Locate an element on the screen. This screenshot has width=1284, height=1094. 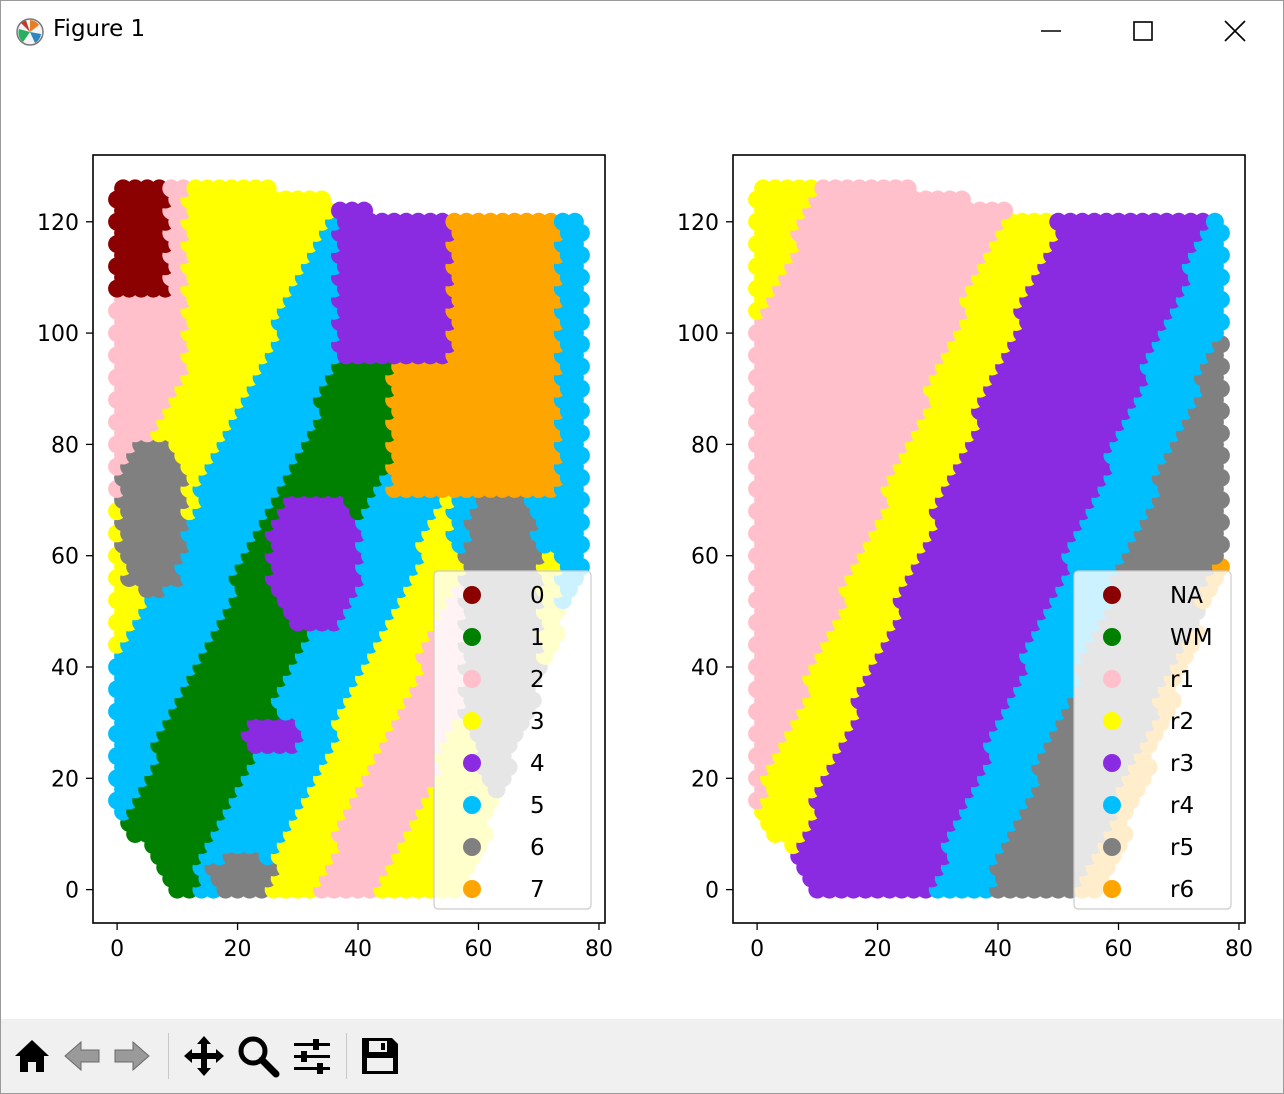
legend-label: r5 is located at coordinates (1182, 848).